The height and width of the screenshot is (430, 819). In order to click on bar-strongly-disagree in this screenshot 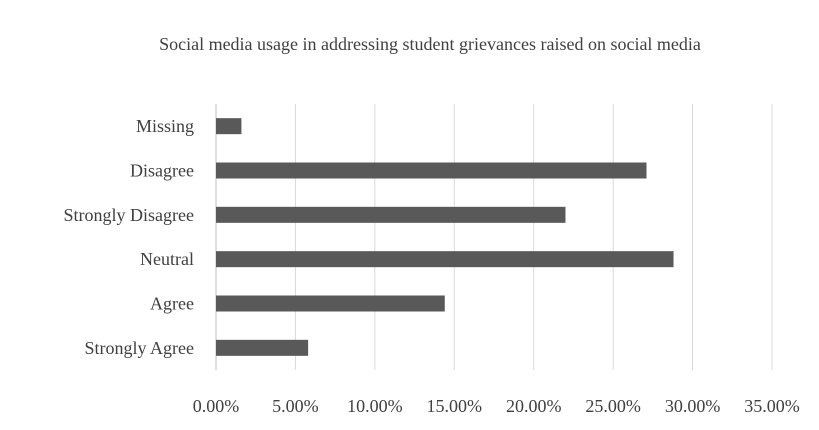, I will do `click(391, 214)`.